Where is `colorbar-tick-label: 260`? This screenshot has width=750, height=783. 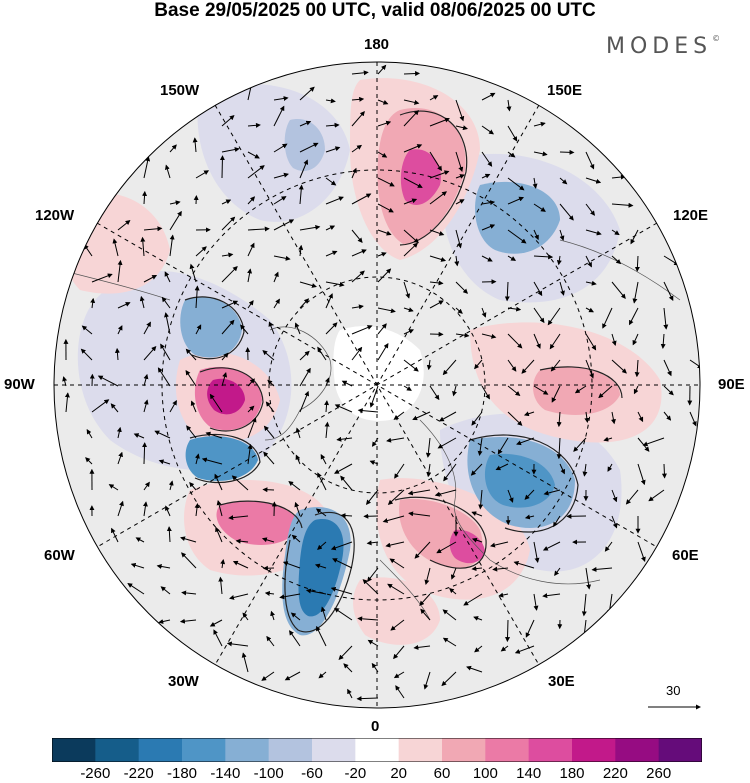
colorbar-tick-label: 260 is located at coordinates (659, 773).